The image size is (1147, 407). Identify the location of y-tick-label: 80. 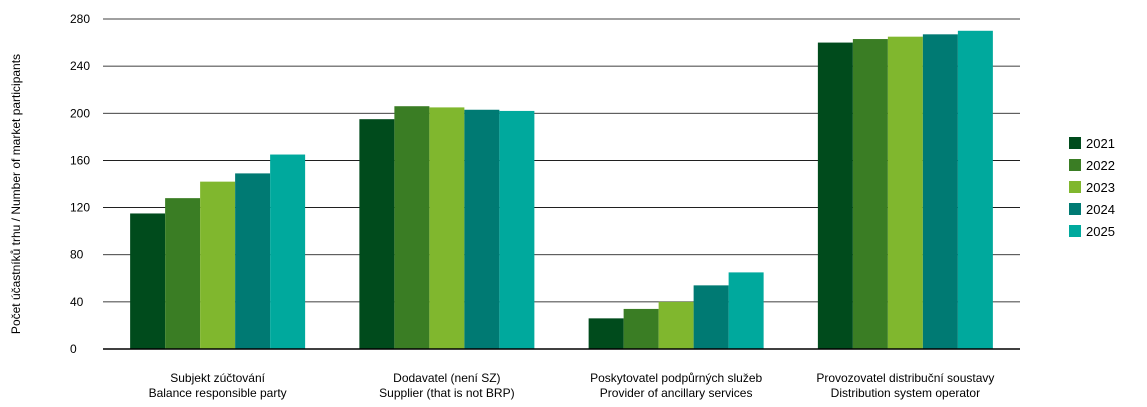
(77, 255).